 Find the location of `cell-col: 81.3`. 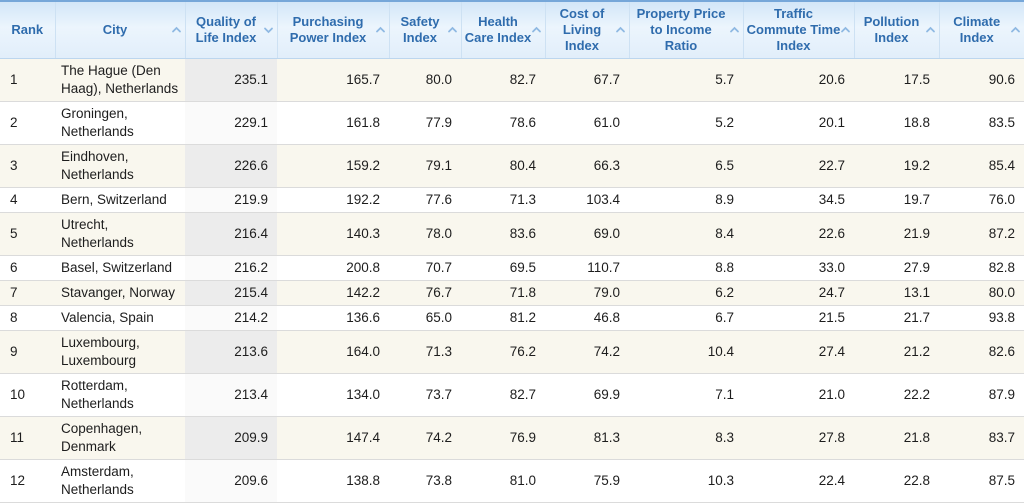

cell-col: 81.3 is located at coordinates (587, 438).